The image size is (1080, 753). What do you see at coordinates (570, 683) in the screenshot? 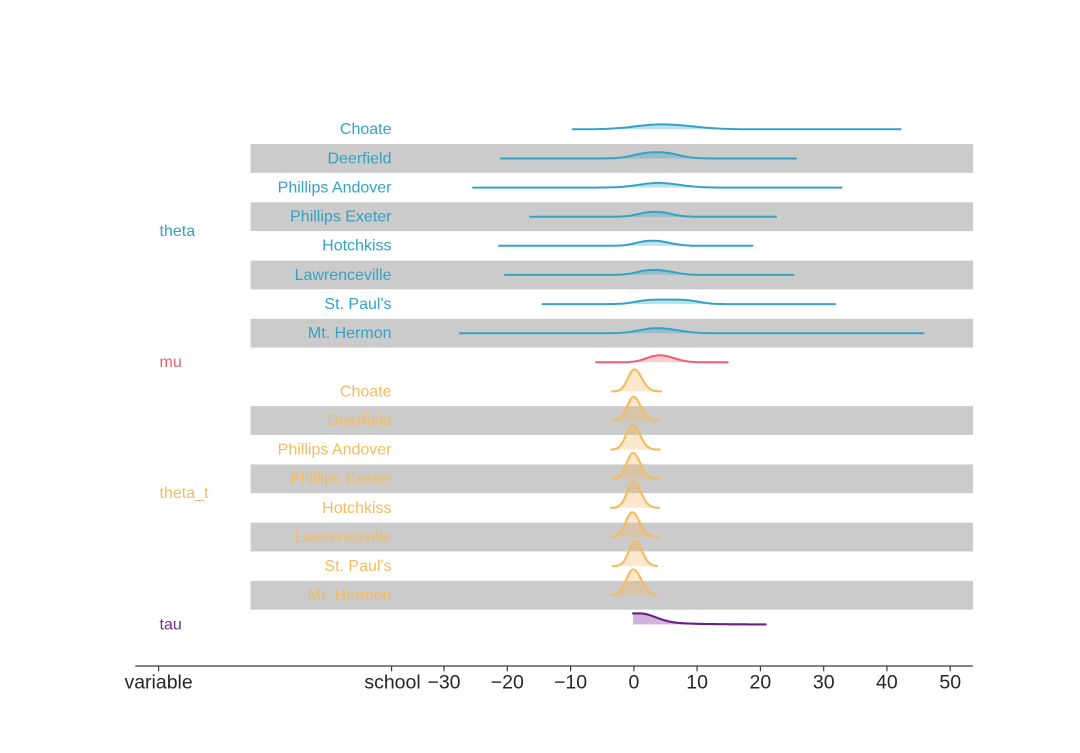
I see `svg-text: −10` at bounding box center [570, 683].